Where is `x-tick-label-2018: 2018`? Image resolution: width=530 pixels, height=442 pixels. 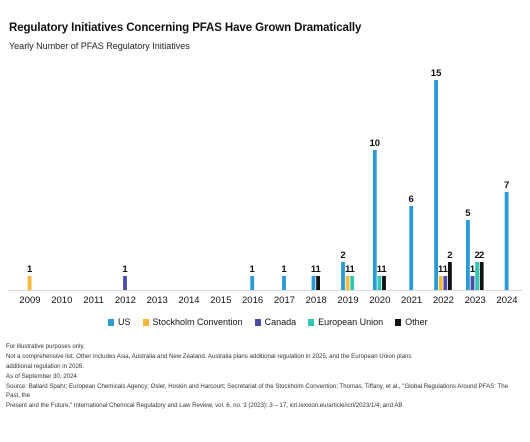 x-tick-label-2018: 2018 is located at coordinates (316, 300).